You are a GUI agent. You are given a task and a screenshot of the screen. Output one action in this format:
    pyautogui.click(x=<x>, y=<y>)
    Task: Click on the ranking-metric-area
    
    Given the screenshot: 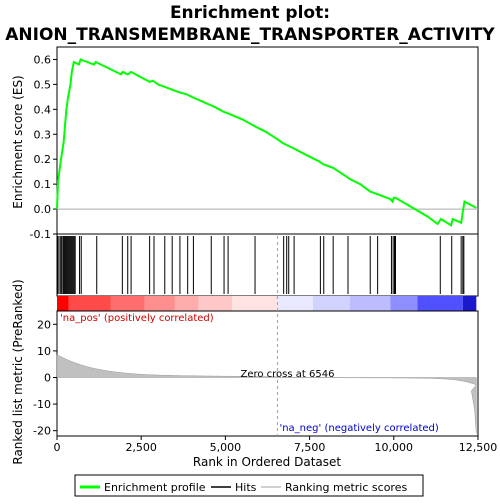 What is the action you would take?
    pyautogui.click(x=266, y=394)
    